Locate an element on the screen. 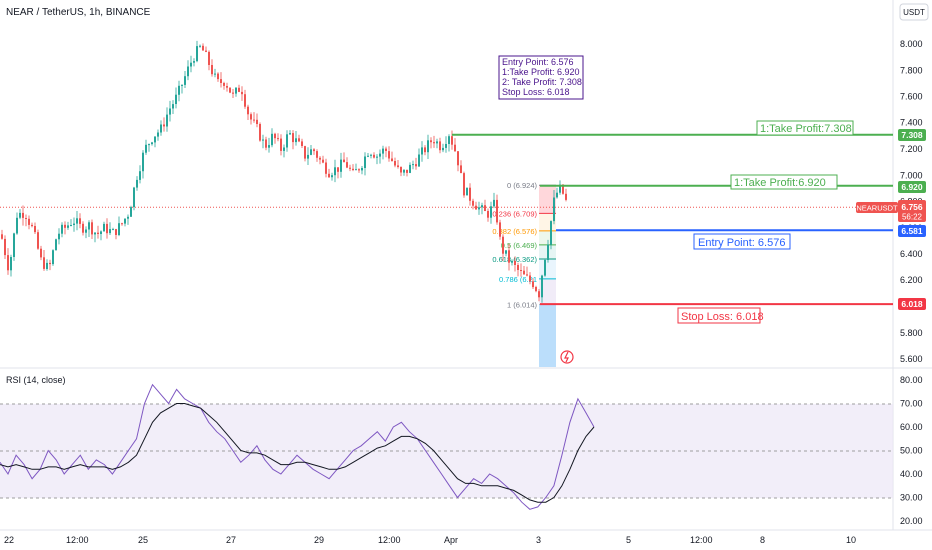 Image resolution: width=932 pixels, height=550 pixels. price-tick-label: 7.400 is located at coordinates (911, 123).